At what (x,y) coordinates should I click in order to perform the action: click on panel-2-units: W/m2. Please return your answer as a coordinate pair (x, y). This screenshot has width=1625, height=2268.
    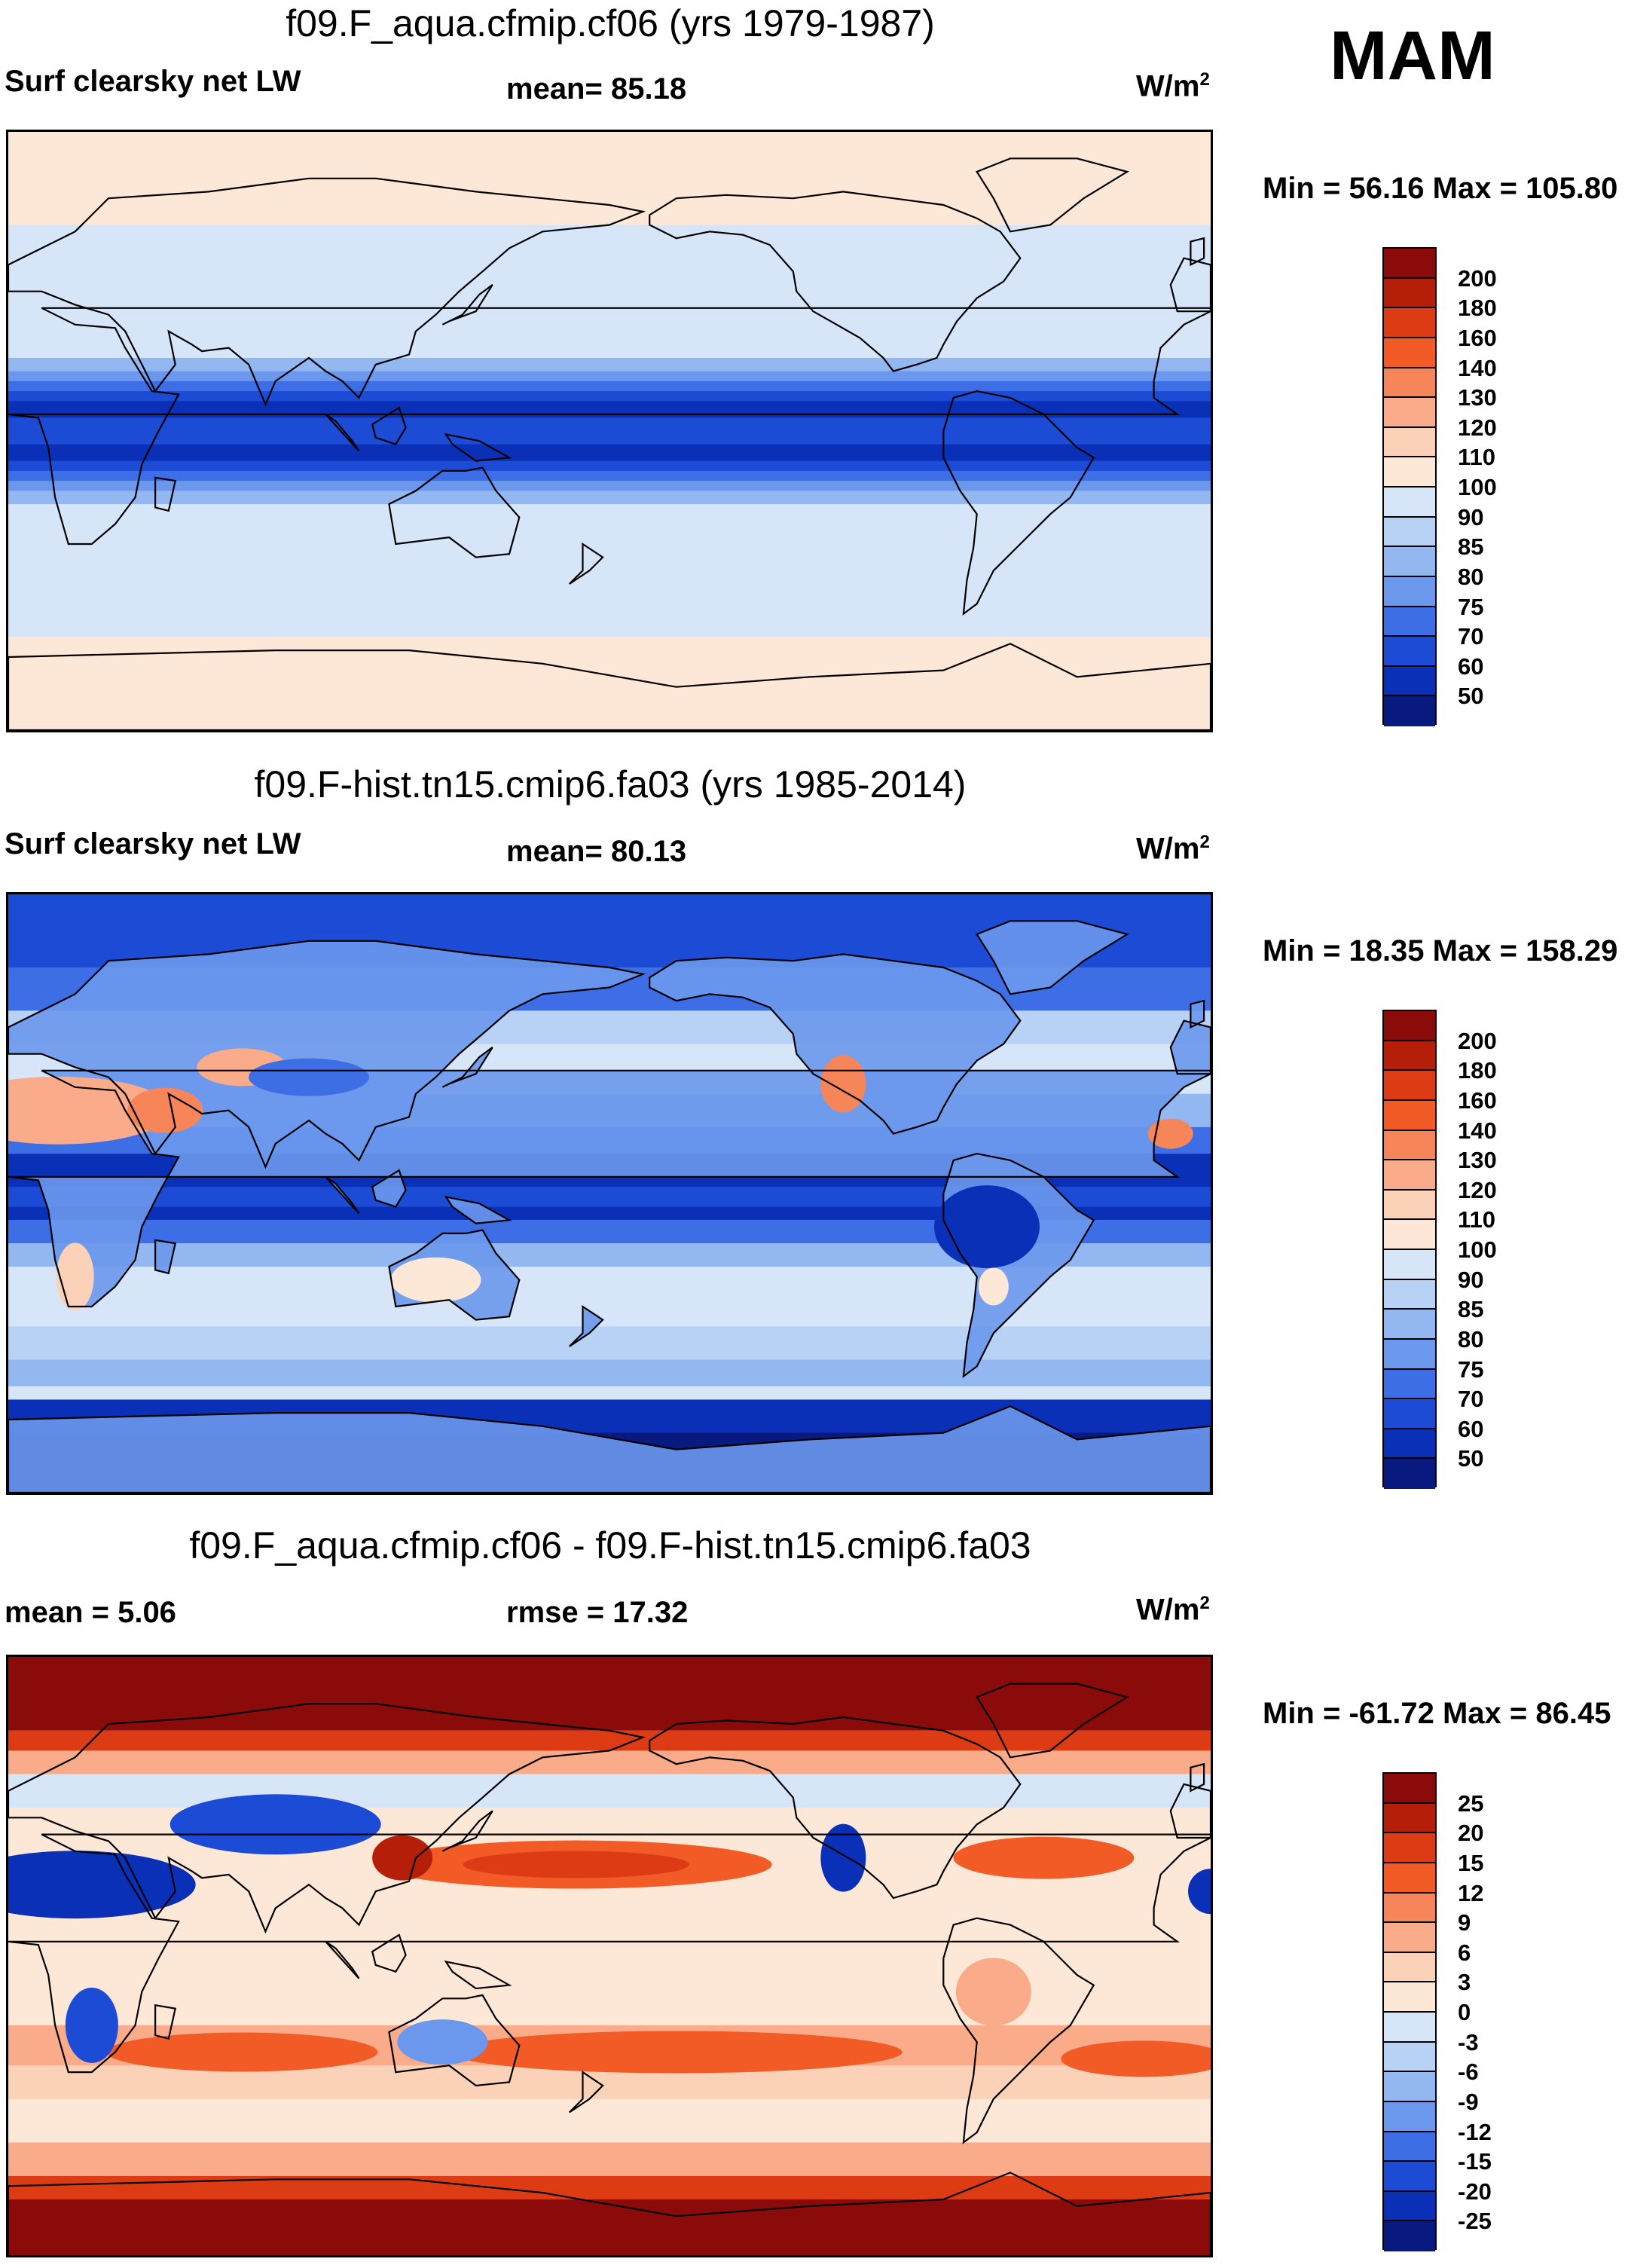
    Looking at the image, I should click on (1173, 849).